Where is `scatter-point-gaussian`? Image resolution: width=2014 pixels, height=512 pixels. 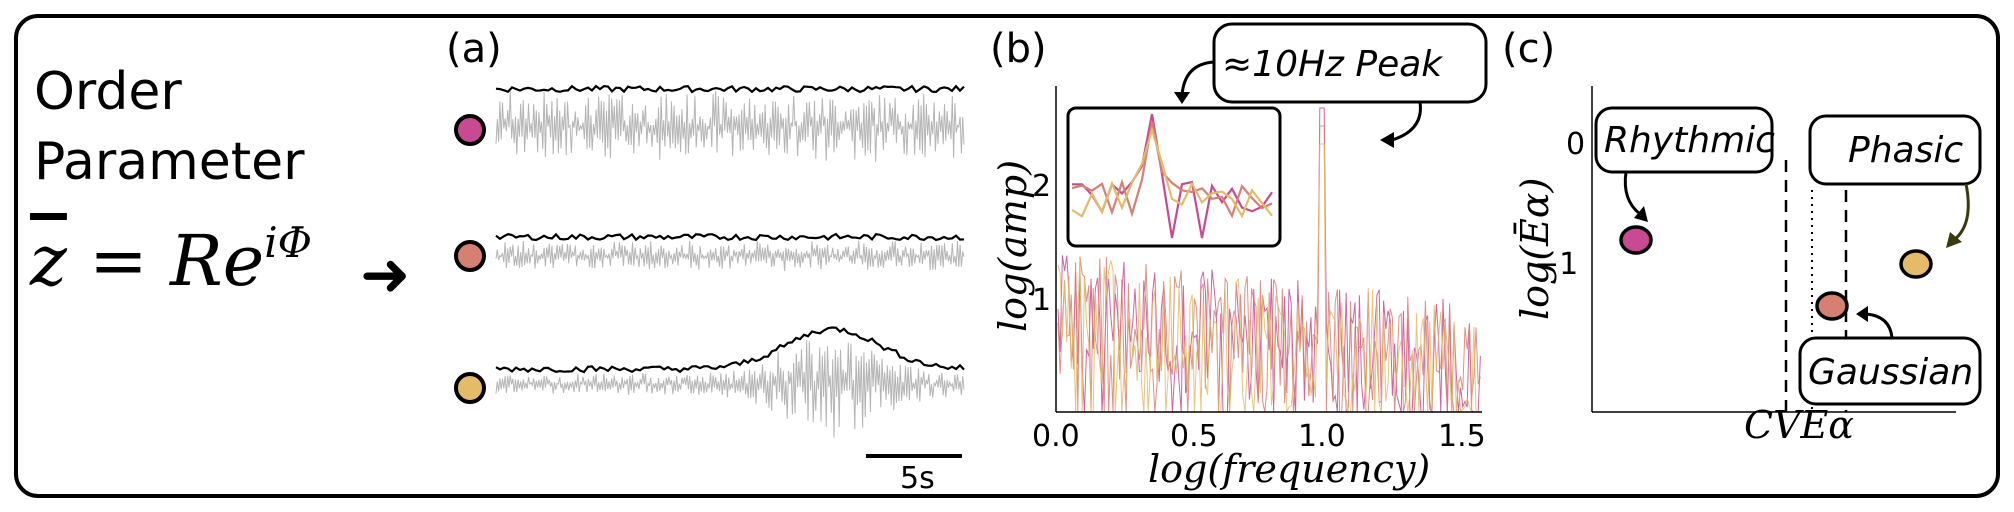 scatter-point-gaussian is located at coordinates (1832, 306).